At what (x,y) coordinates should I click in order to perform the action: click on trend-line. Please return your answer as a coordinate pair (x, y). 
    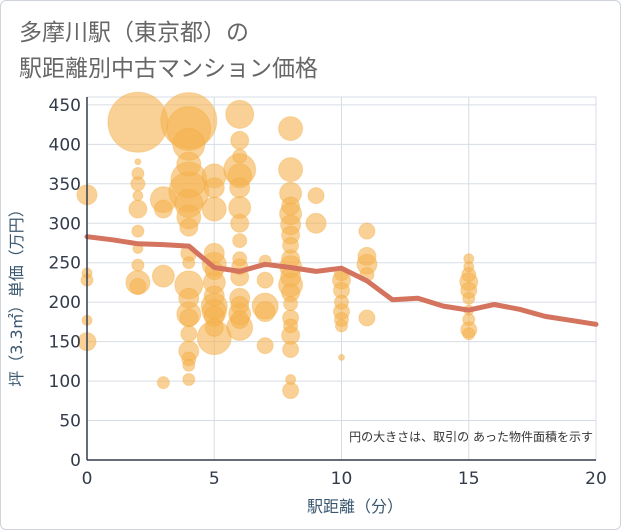
    Looking at the image, I should click on (341, 280).